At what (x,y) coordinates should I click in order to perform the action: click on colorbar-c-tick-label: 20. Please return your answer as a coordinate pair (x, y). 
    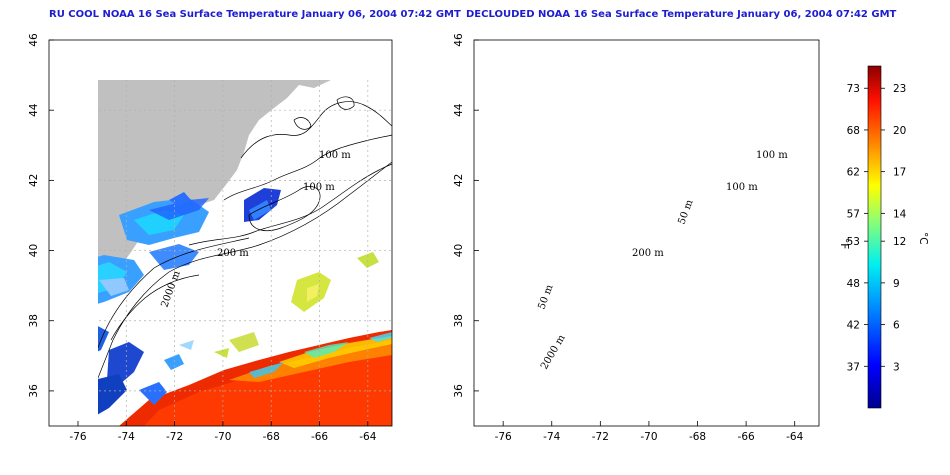
    Looking at the image, I should click on (899, 131).